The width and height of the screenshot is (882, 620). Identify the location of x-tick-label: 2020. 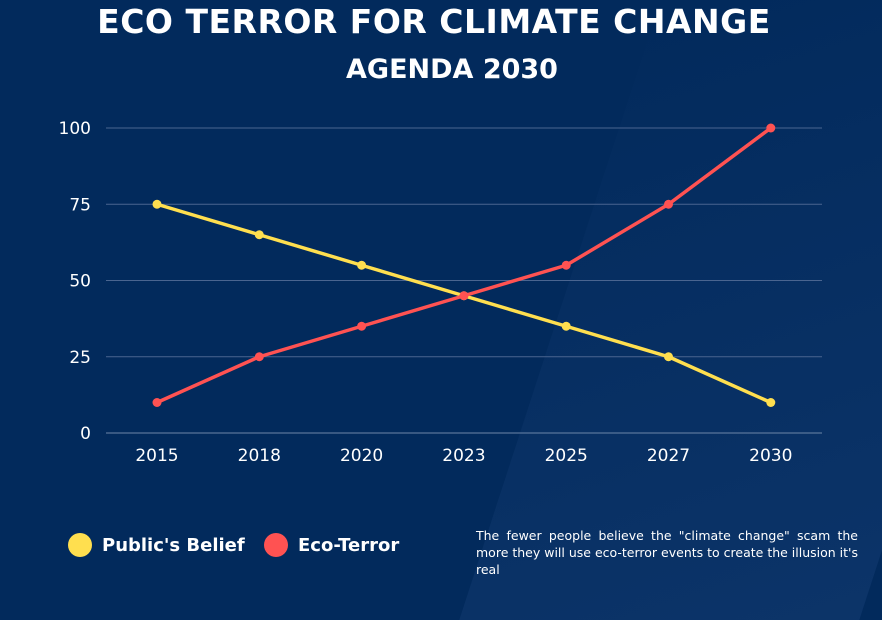
(361, 456).